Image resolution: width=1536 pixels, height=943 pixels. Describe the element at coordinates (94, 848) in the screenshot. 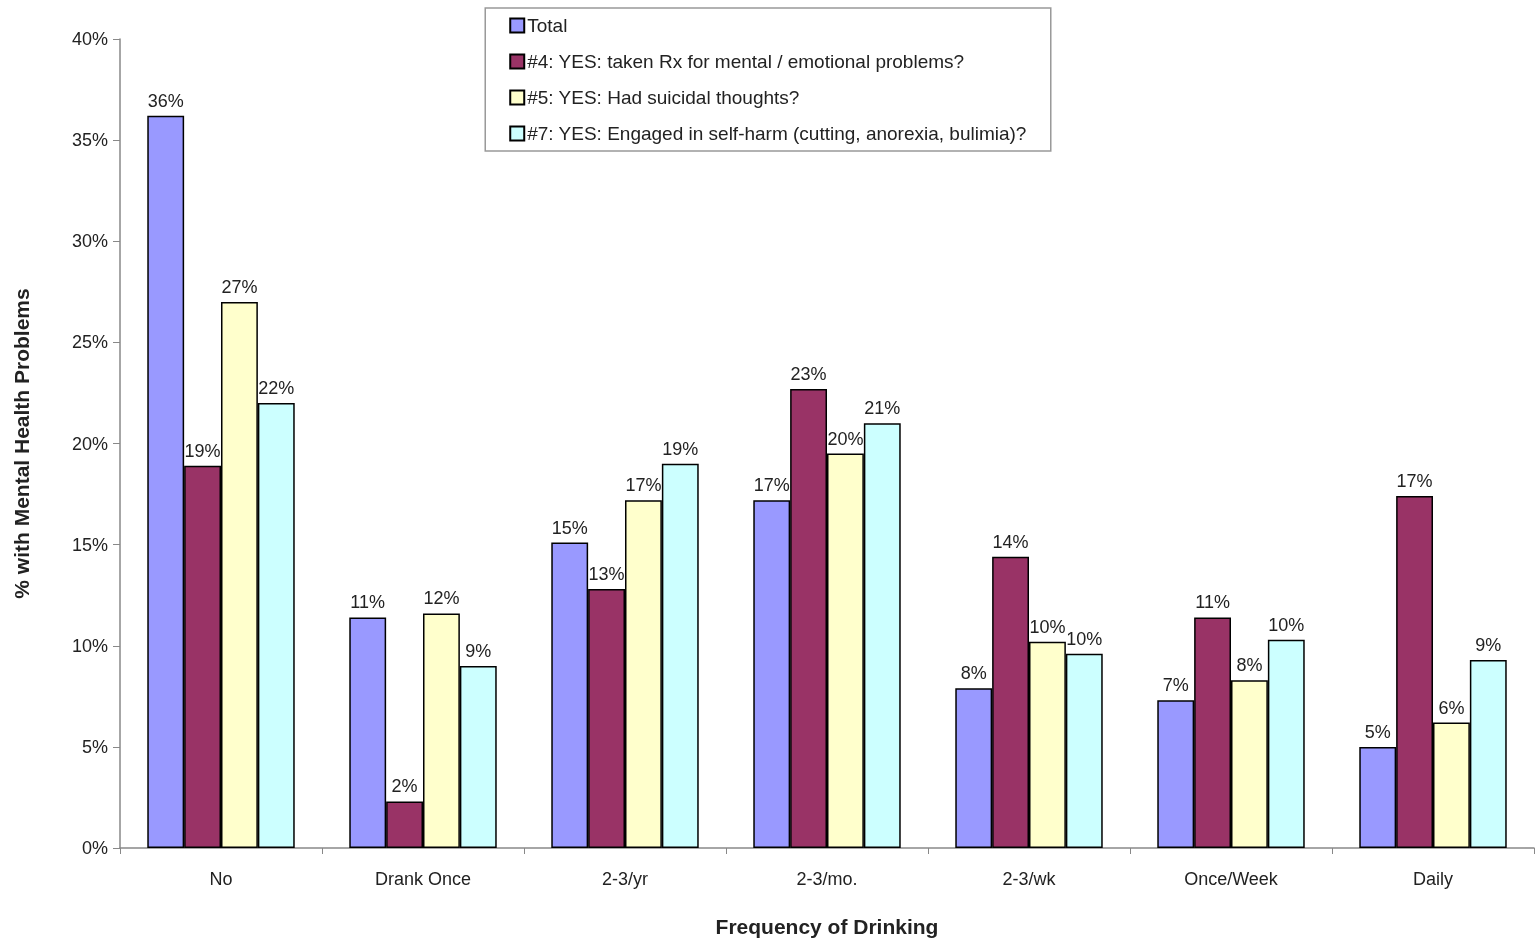

I see `y-tick-label: 0%` at that location.